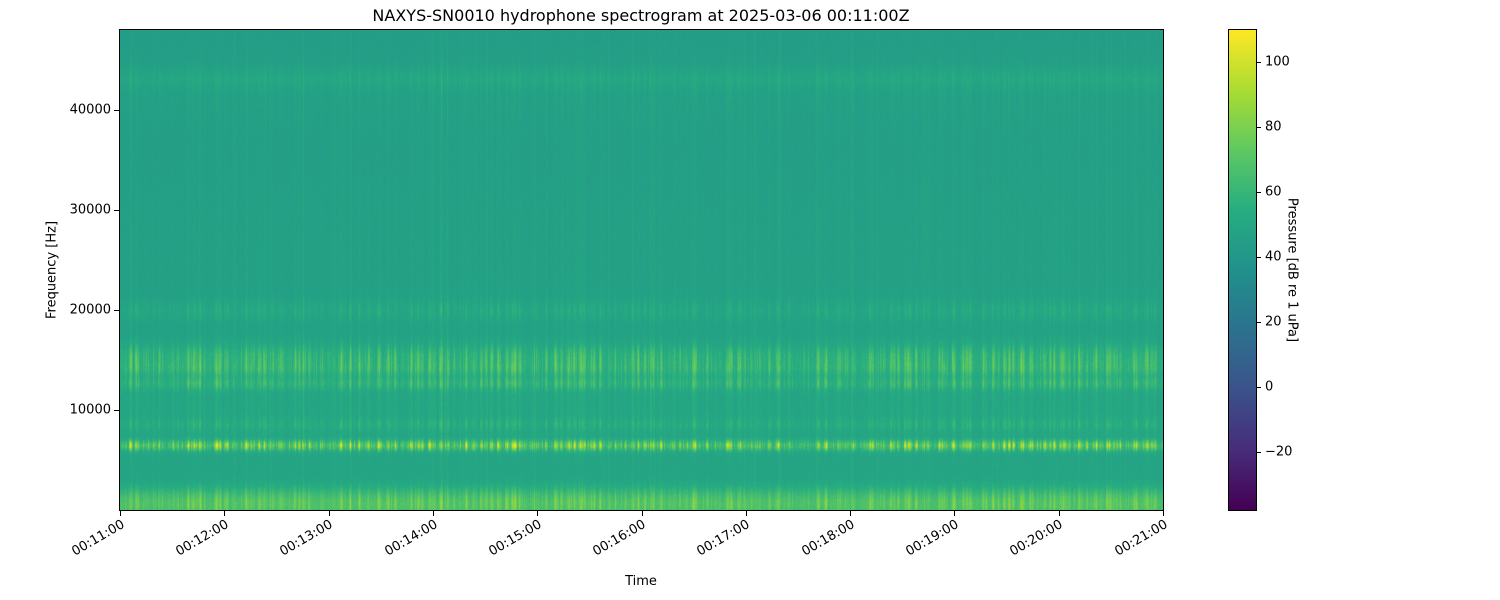 The image size is (1500, 600). I want to click on x-tick-label: 00:12:00, so click(202, 538).